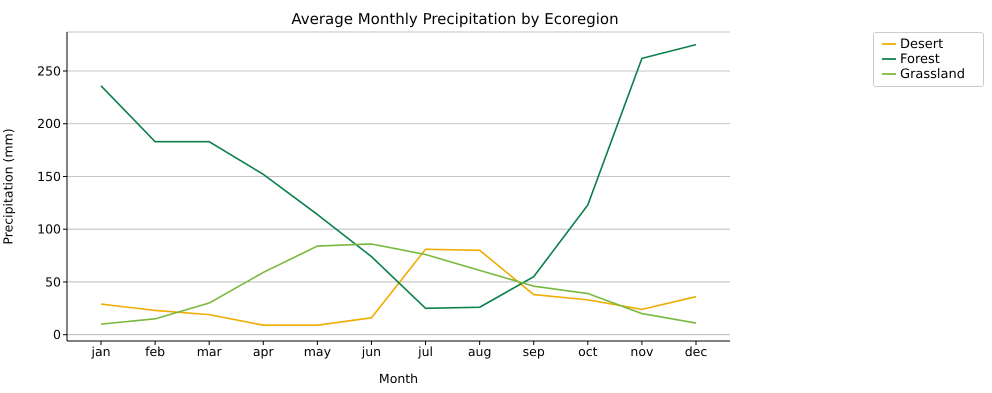 The image size is (992, 393). What do you see at coordinates (49, 229) in the screenshot?
I see `y-tick-label: 100` at bounding box center [49, 229].